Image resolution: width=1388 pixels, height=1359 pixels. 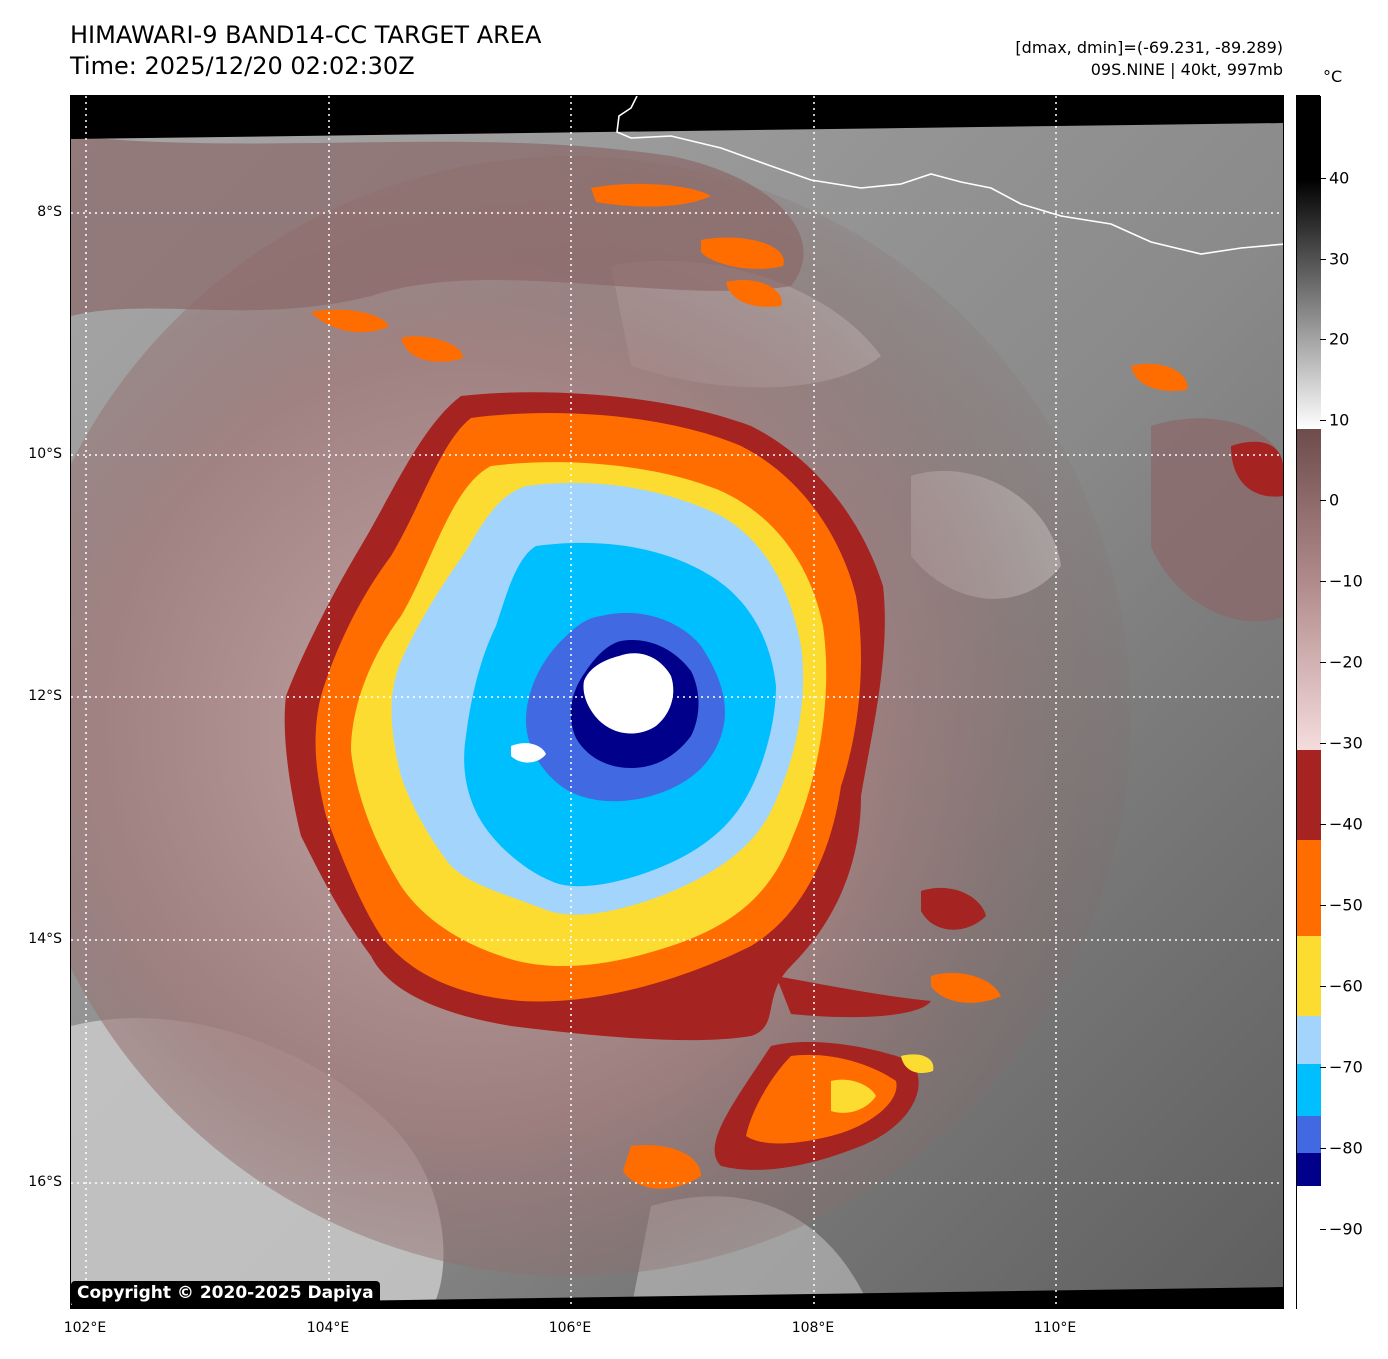 I want to click on colorbar-label-minus40: −40, so click(x=1346, y=824).